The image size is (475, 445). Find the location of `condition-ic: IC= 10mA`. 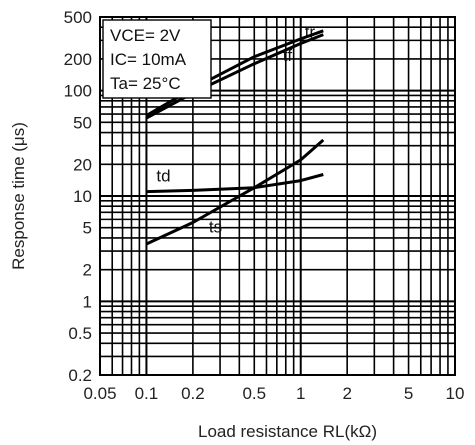

condition-ic: IC= 10mA is located at coordinates (148, 59).